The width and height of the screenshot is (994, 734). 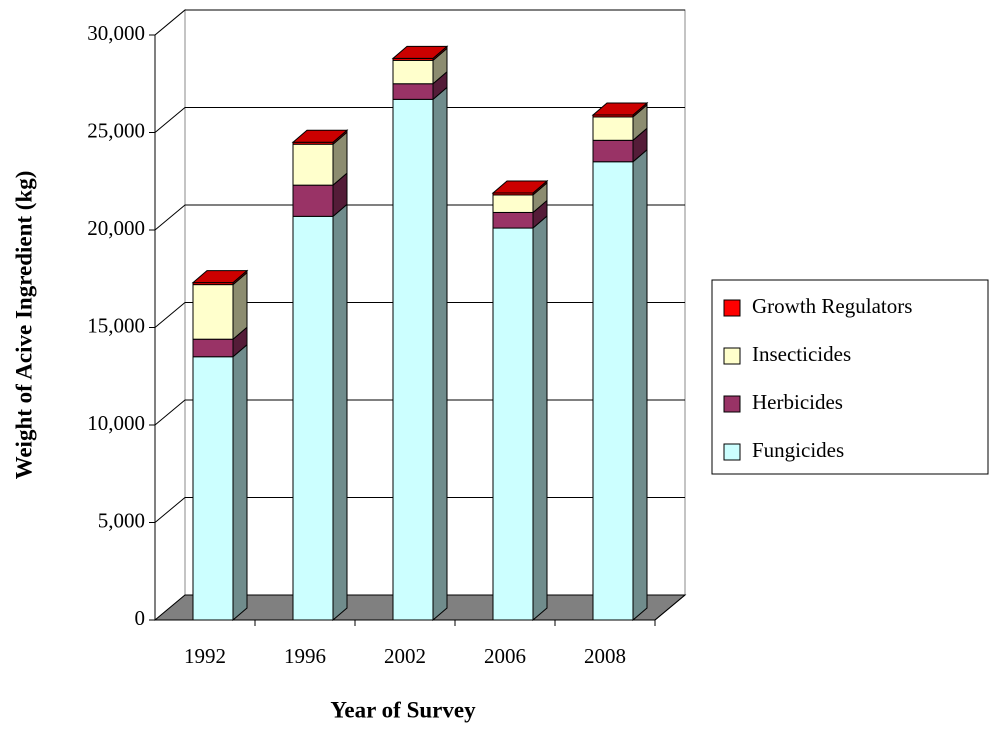 I want to click on legend-box, so click(x=850, y=377).